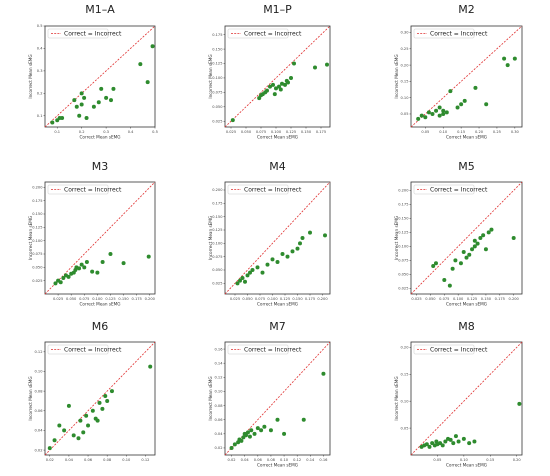 This screenshot has width=550, height=476. What do you see at coordinates (404, 82) in the screenshot?
I see `y-tick-label: 0.15` at bounding box center [404, 82].